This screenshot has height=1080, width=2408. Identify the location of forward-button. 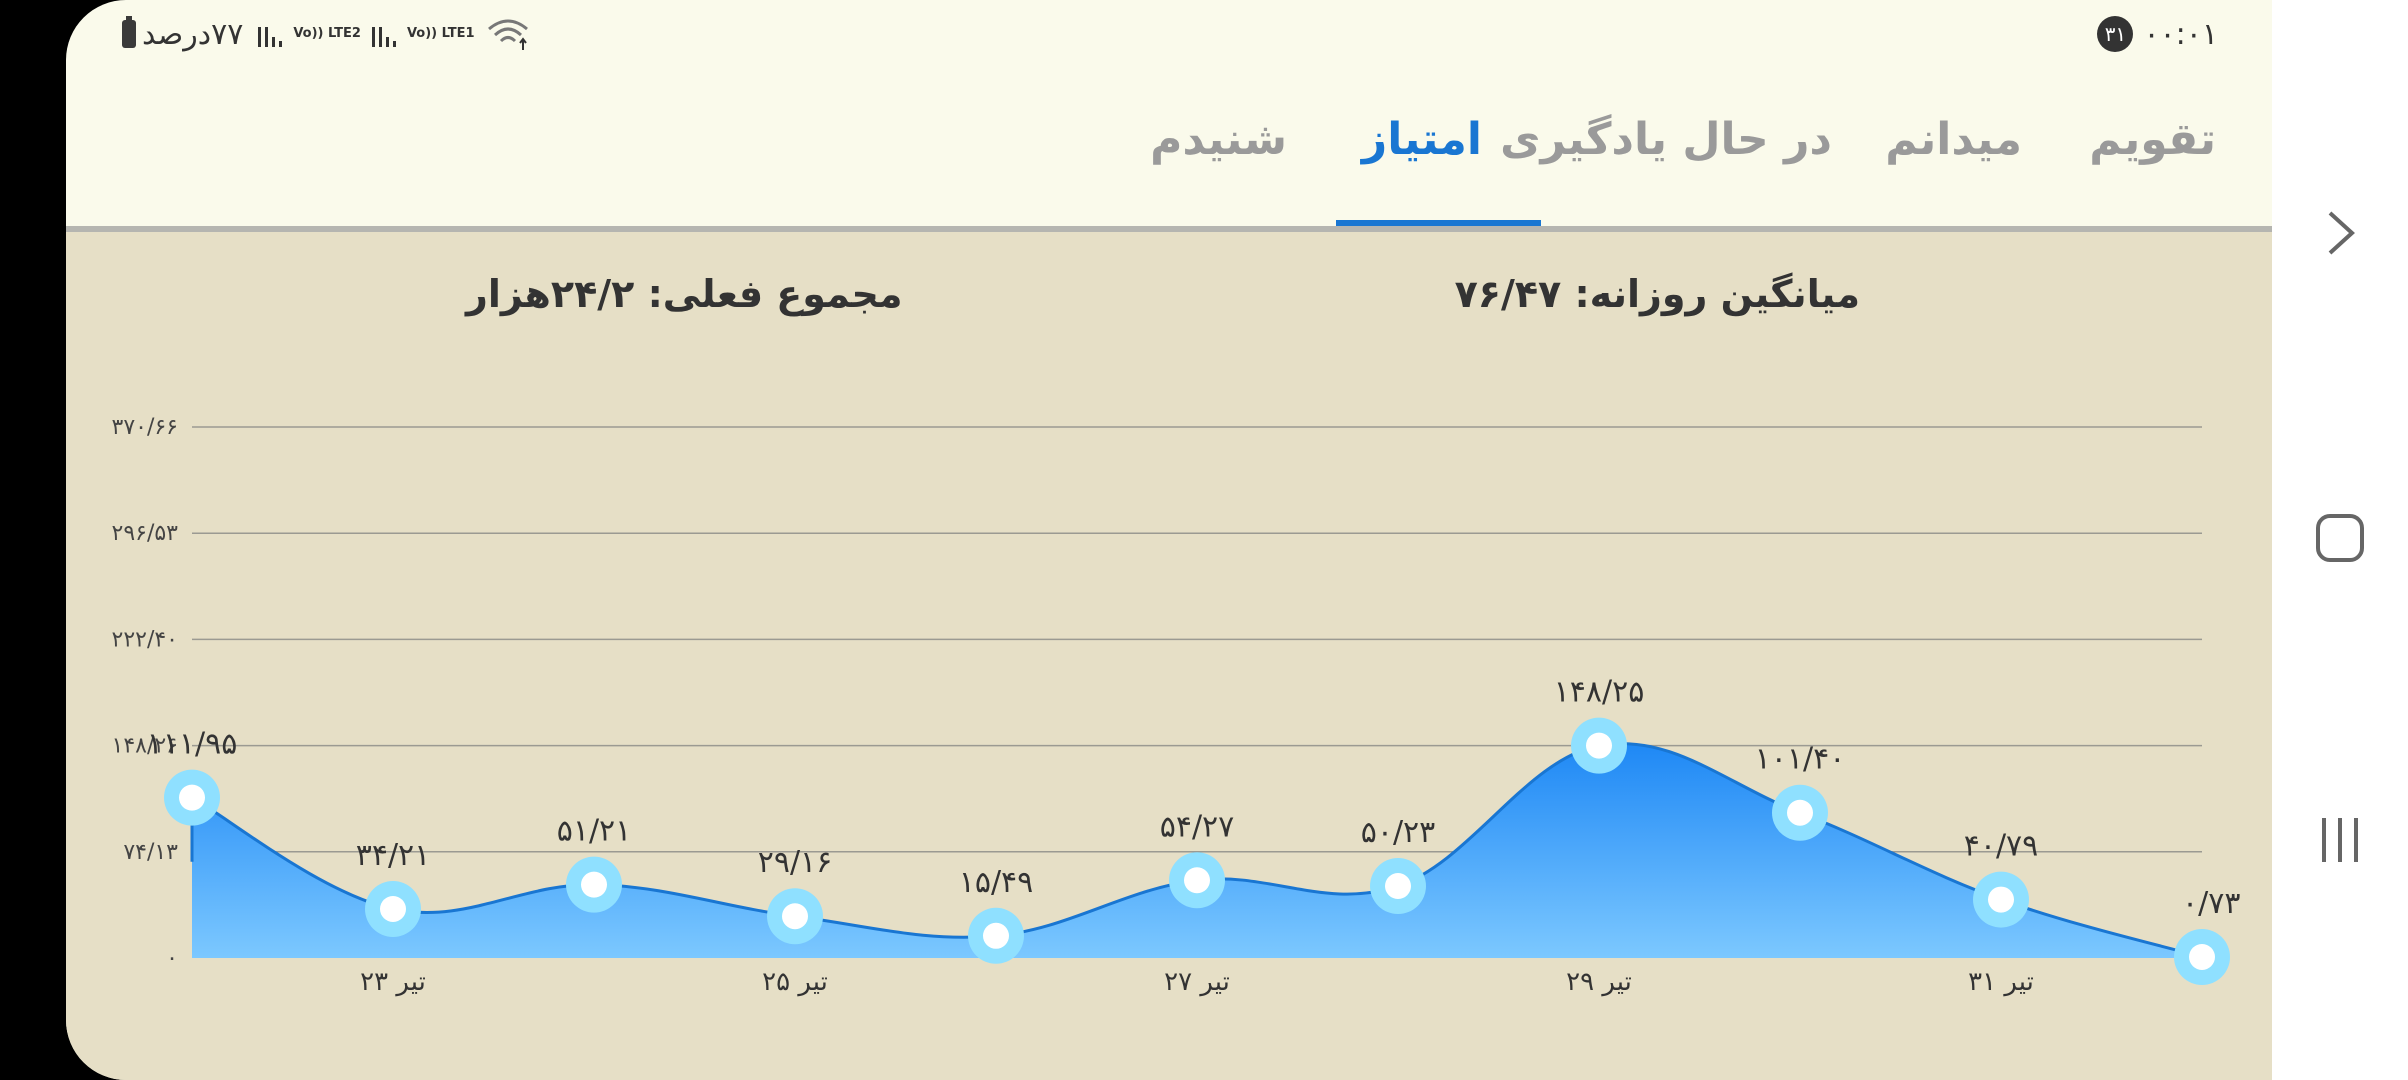
(2340, 230).